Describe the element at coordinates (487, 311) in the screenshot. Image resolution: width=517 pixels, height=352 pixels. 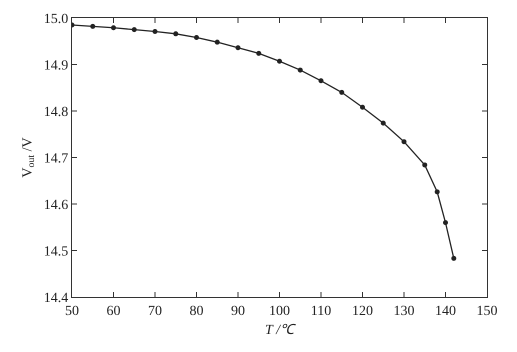
I see `x-tick-label: 150` at that location.